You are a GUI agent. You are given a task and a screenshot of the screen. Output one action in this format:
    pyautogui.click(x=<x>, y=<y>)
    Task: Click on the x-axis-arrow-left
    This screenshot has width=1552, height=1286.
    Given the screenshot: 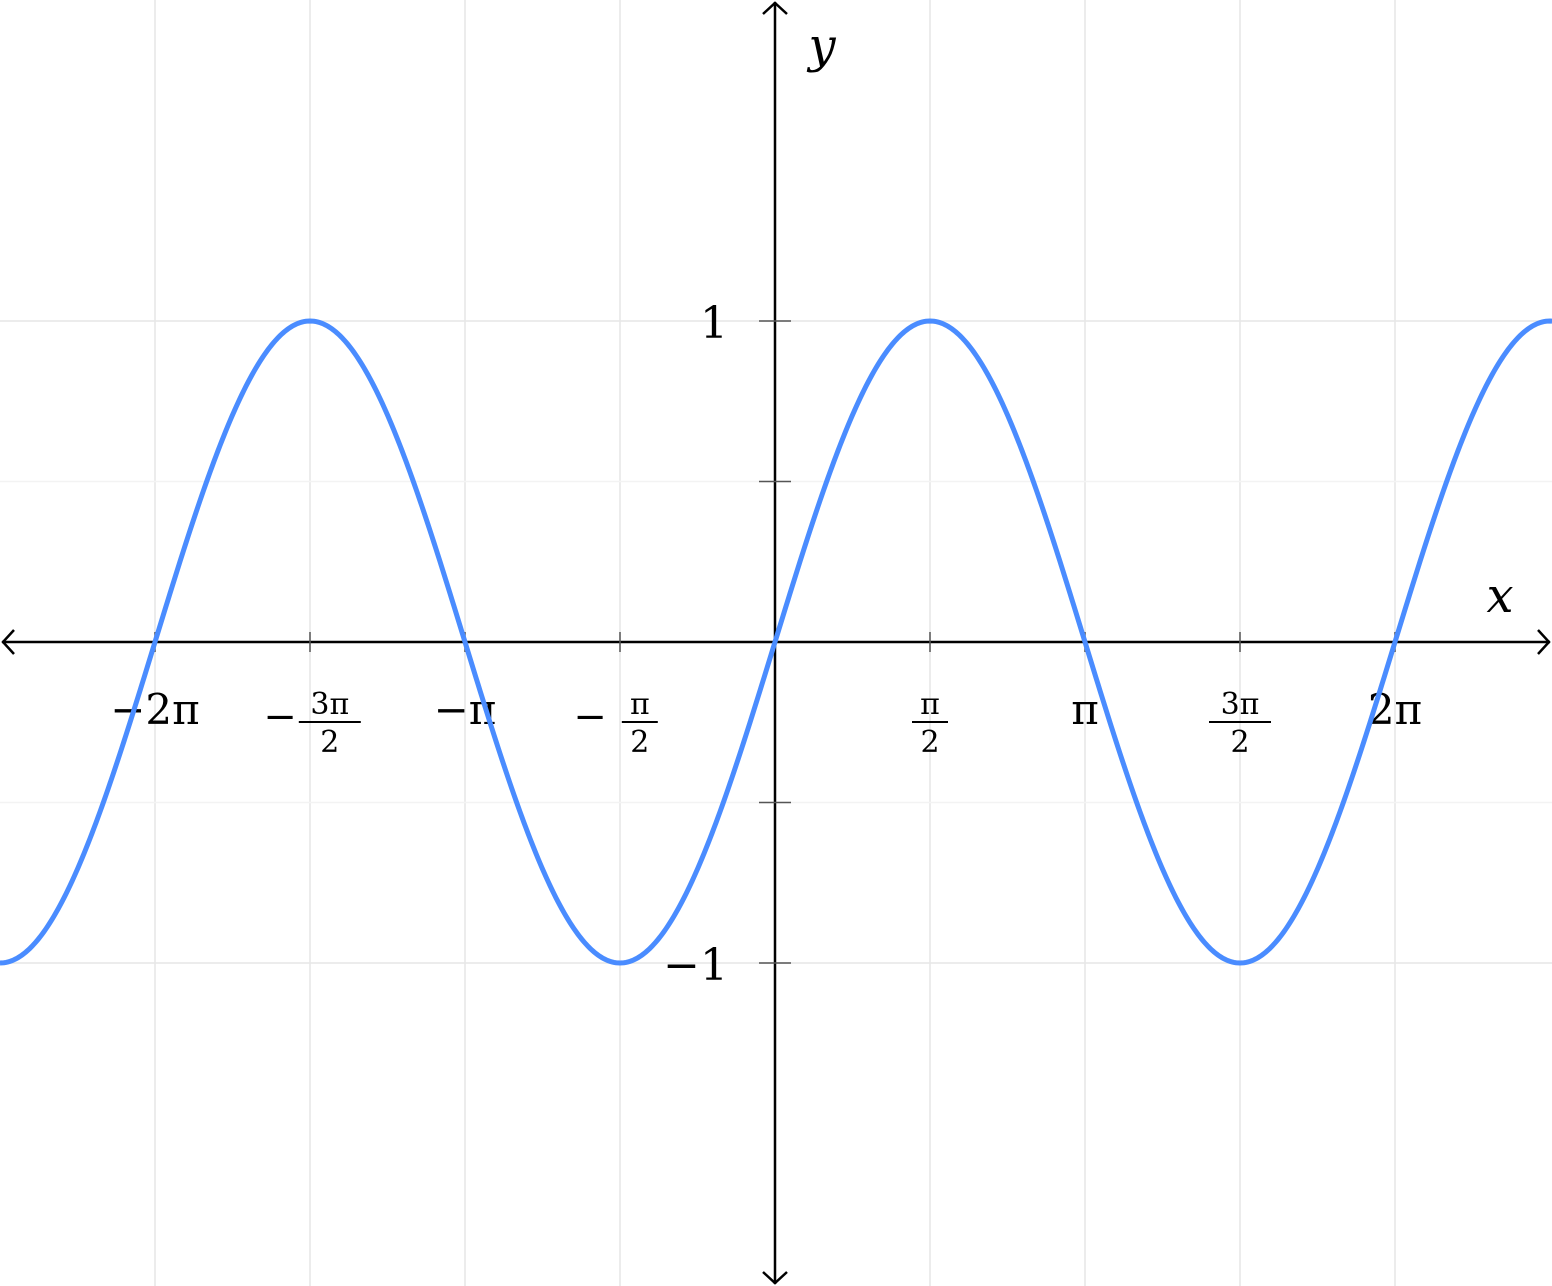 What is the action you would take?
    pyautogui.click(x=8, y=642)
    